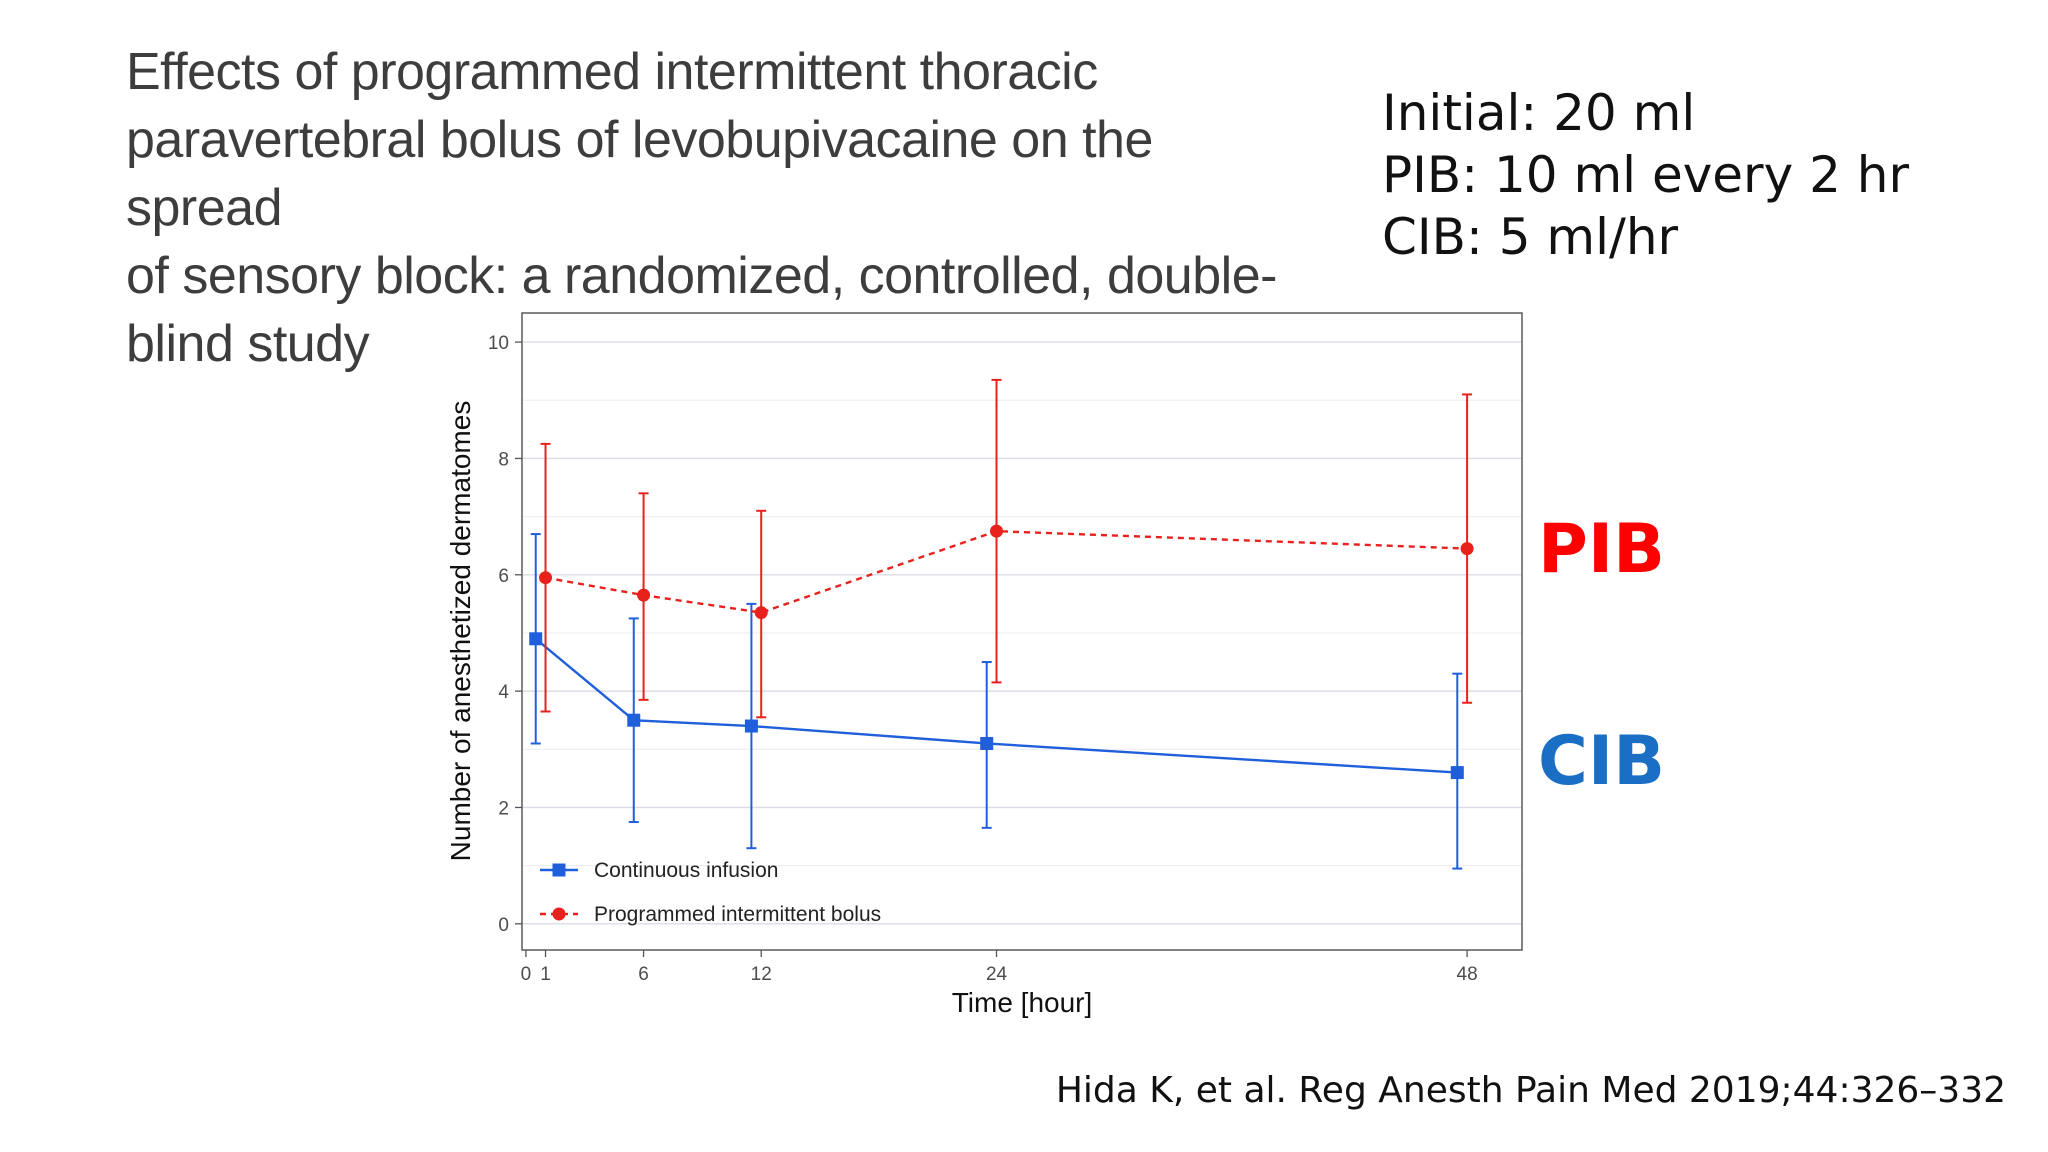 The image size is (2048, 1152). Describe the element at coordinates (503, 692) in the screenshot. I see `y-tick-label: 4` at that location.